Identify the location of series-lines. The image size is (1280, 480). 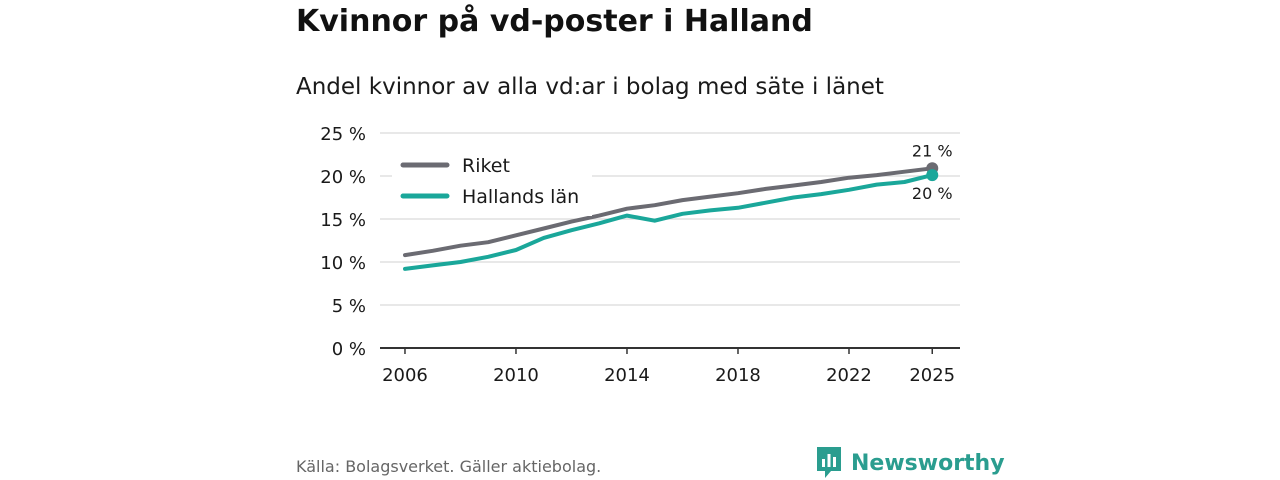
(671, 216).